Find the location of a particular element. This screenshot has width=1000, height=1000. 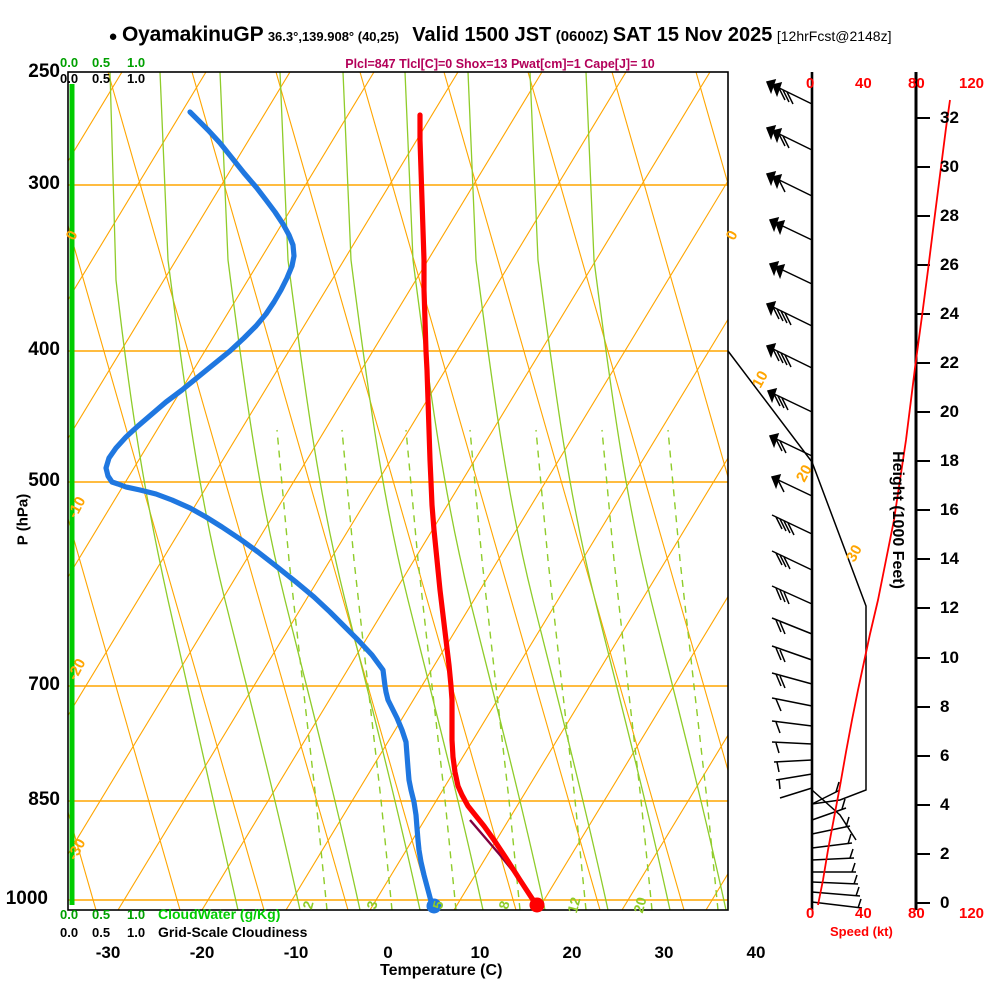

forecast-stamp: [12hrFcst@2148z] is located at coordinates (834, 36).